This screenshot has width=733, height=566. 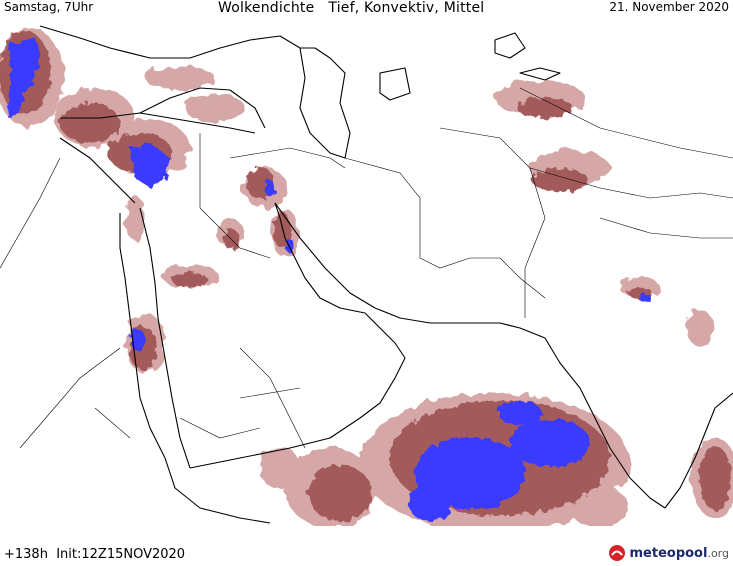 I want to click on header-time-label: Samstag, 7Uhr, so click(x=49, y=7).